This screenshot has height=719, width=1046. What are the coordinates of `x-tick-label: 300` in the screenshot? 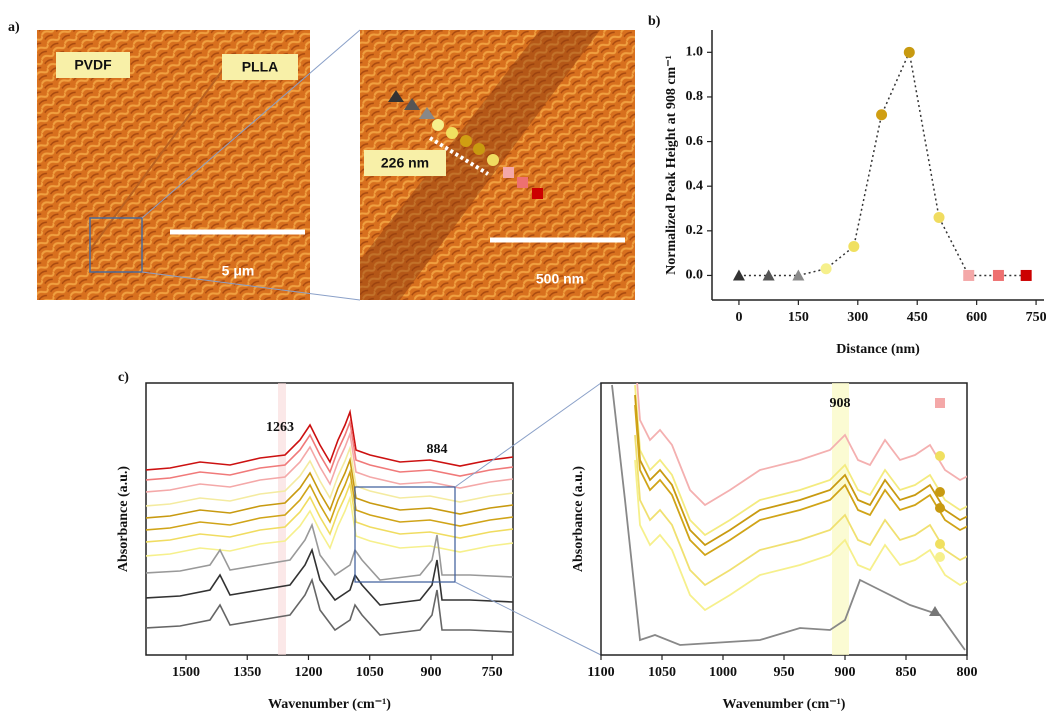 It's located at (857, 317).